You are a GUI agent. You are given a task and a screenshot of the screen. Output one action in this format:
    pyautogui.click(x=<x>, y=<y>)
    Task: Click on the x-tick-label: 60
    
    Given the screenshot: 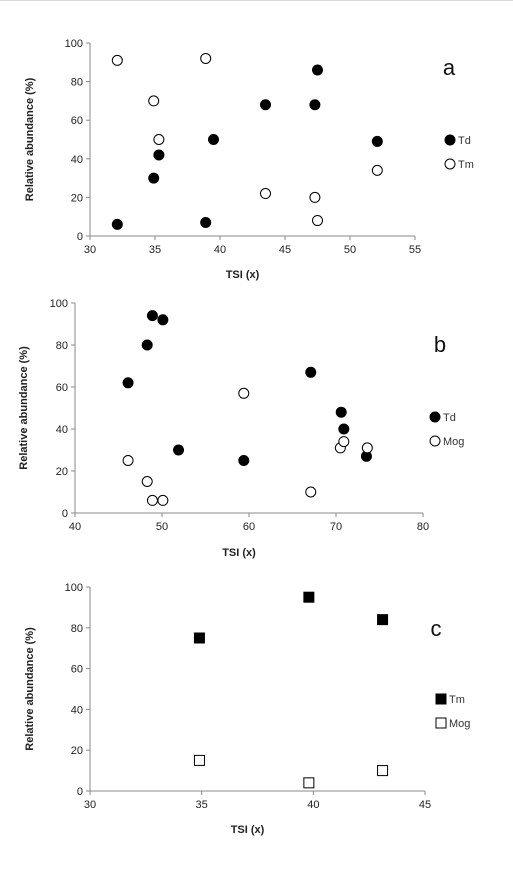 What is the action you would take?
    pyautogui.click(x=249, y=527)
    